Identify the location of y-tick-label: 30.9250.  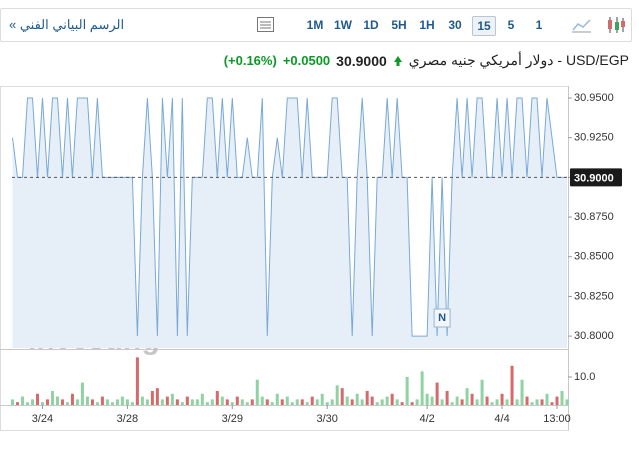
(594, 138).